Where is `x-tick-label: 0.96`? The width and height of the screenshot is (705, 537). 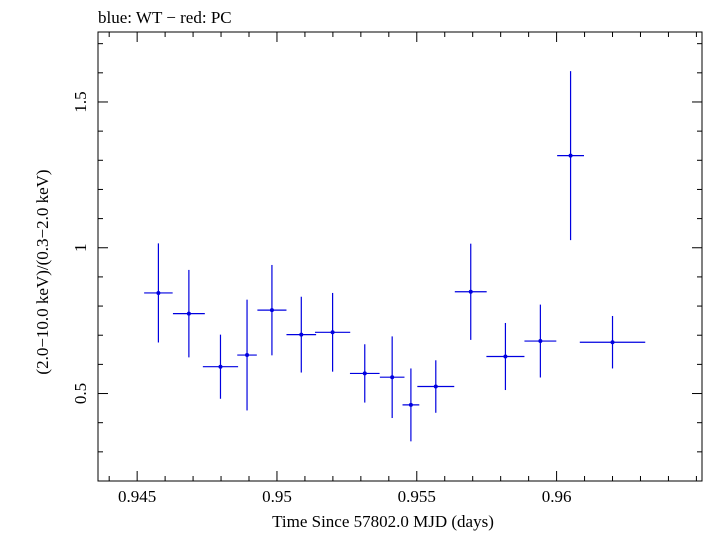 x-tick-label: 0.96 is located at coordinates (557, 496).